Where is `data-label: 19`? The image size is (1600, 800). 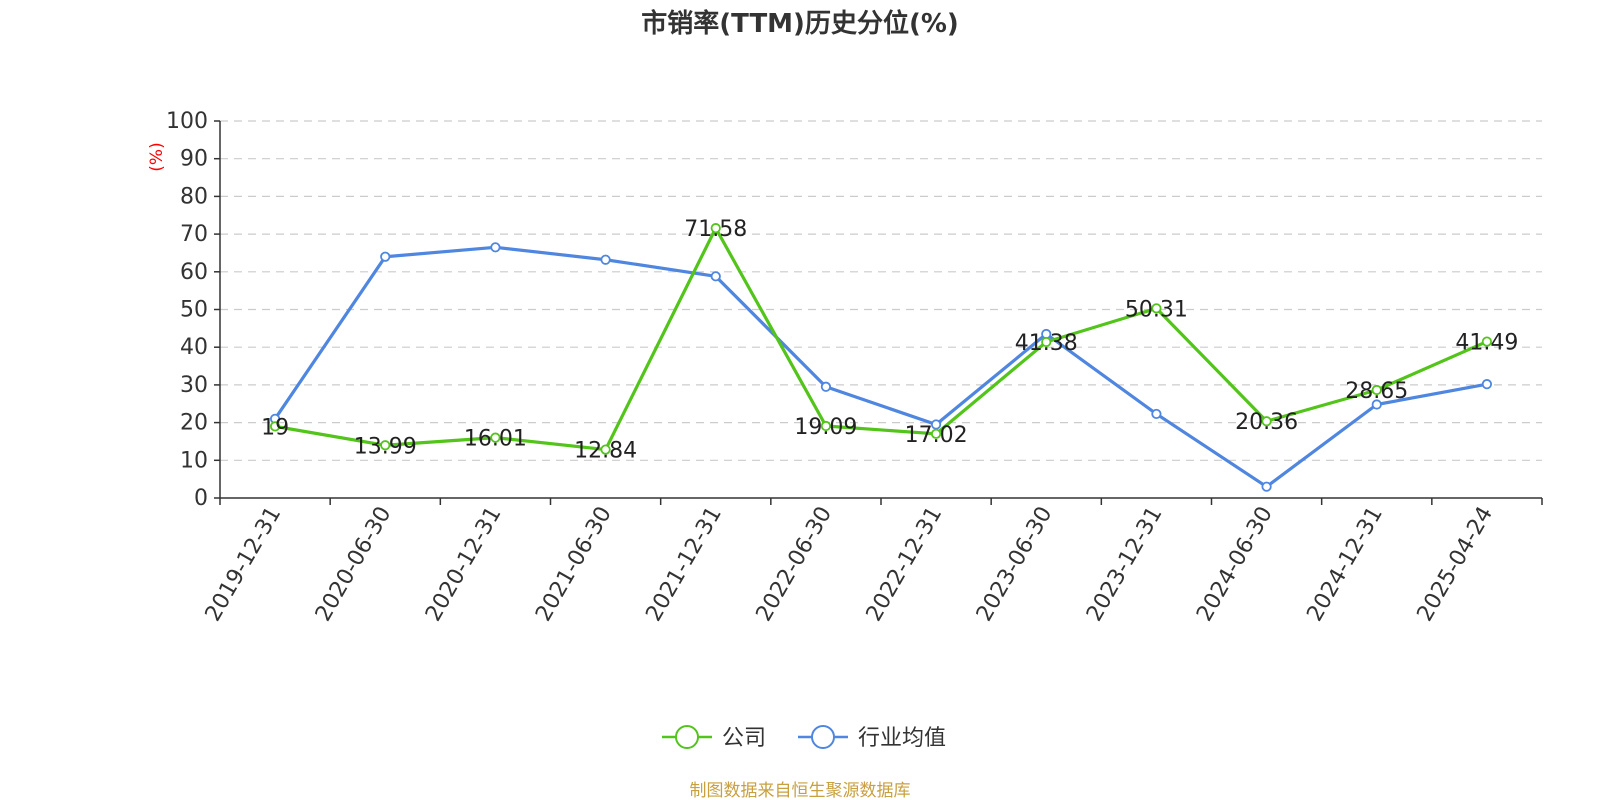 data-label: 19 is located at coordinates (275, 427).